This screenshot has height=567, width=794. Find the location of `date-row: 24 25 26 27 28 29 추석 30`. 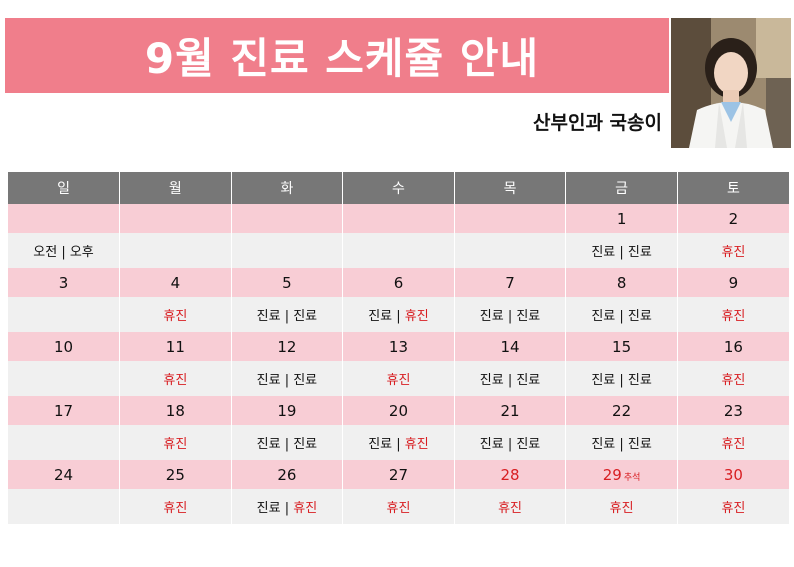

date-row: 24 25 26 27 28 29 추석 30 is located at coordinates (398, 474).